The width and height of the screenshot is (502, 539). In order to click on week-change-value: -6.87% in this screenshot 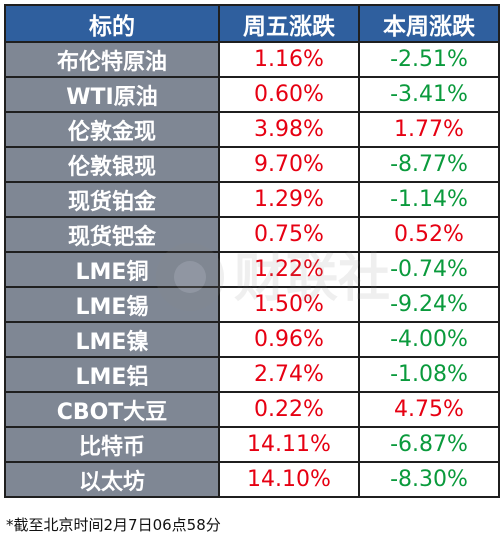, I will do `click(429, 444)`.